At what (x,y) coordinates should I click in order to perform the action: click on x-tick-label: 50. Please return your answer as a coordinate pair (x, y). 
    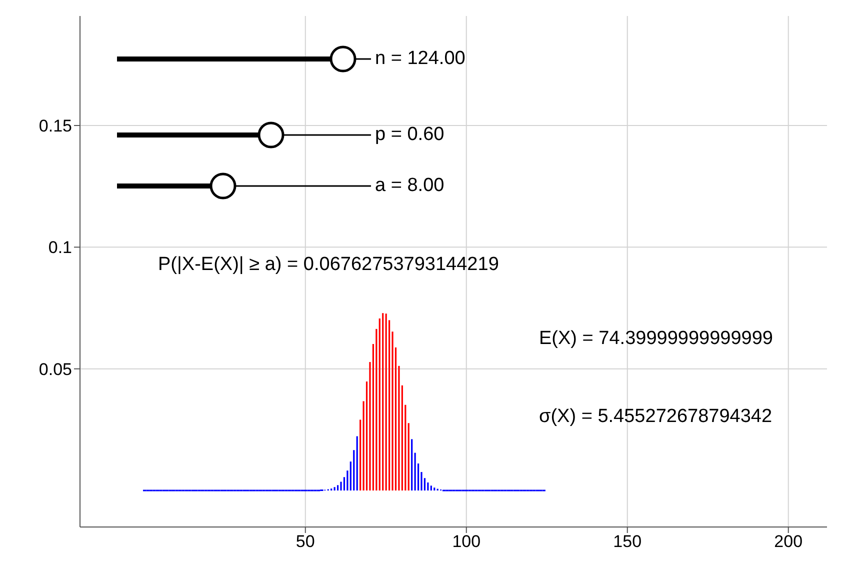
    Looking at the image, I should click on (305, 542).